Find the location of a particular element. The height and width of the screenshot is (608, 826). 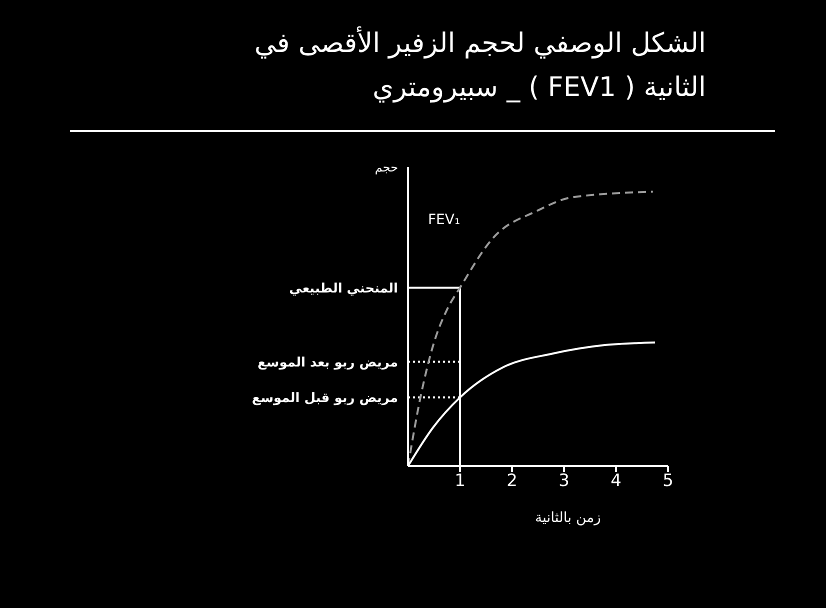

x-tick-label: 3 is located at coordinates (564, 481).